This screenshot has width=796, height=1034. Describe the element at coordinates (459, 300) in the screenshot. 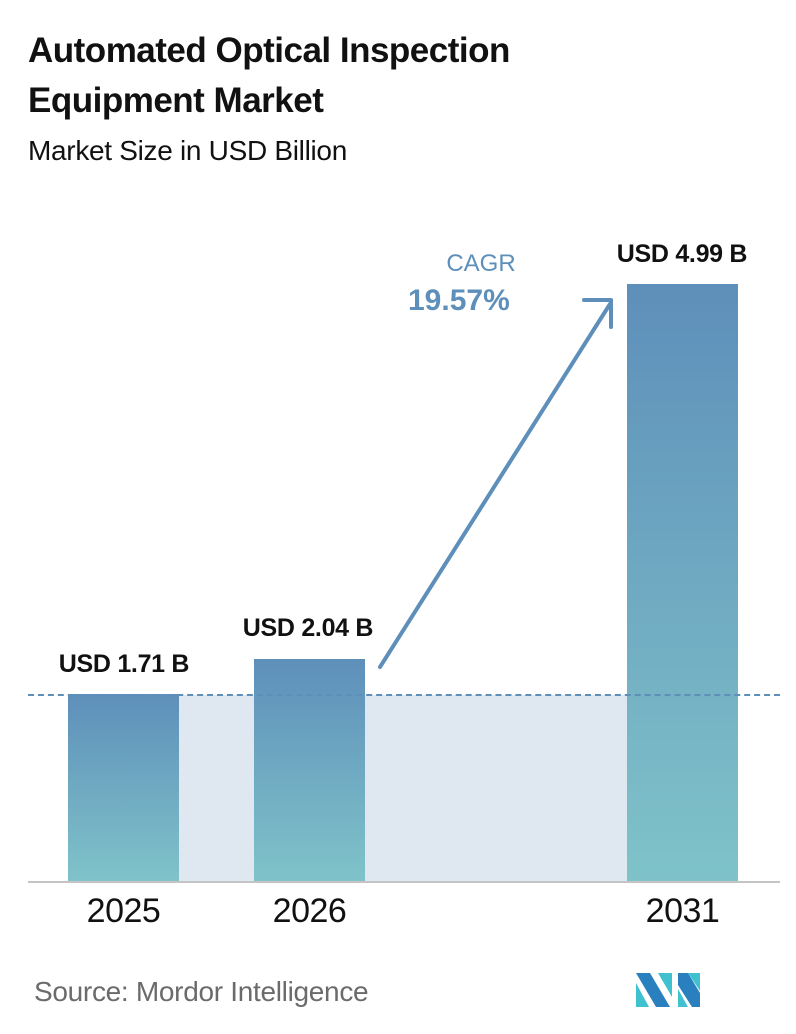

I see `cagr-value: 19.57%` at that location.